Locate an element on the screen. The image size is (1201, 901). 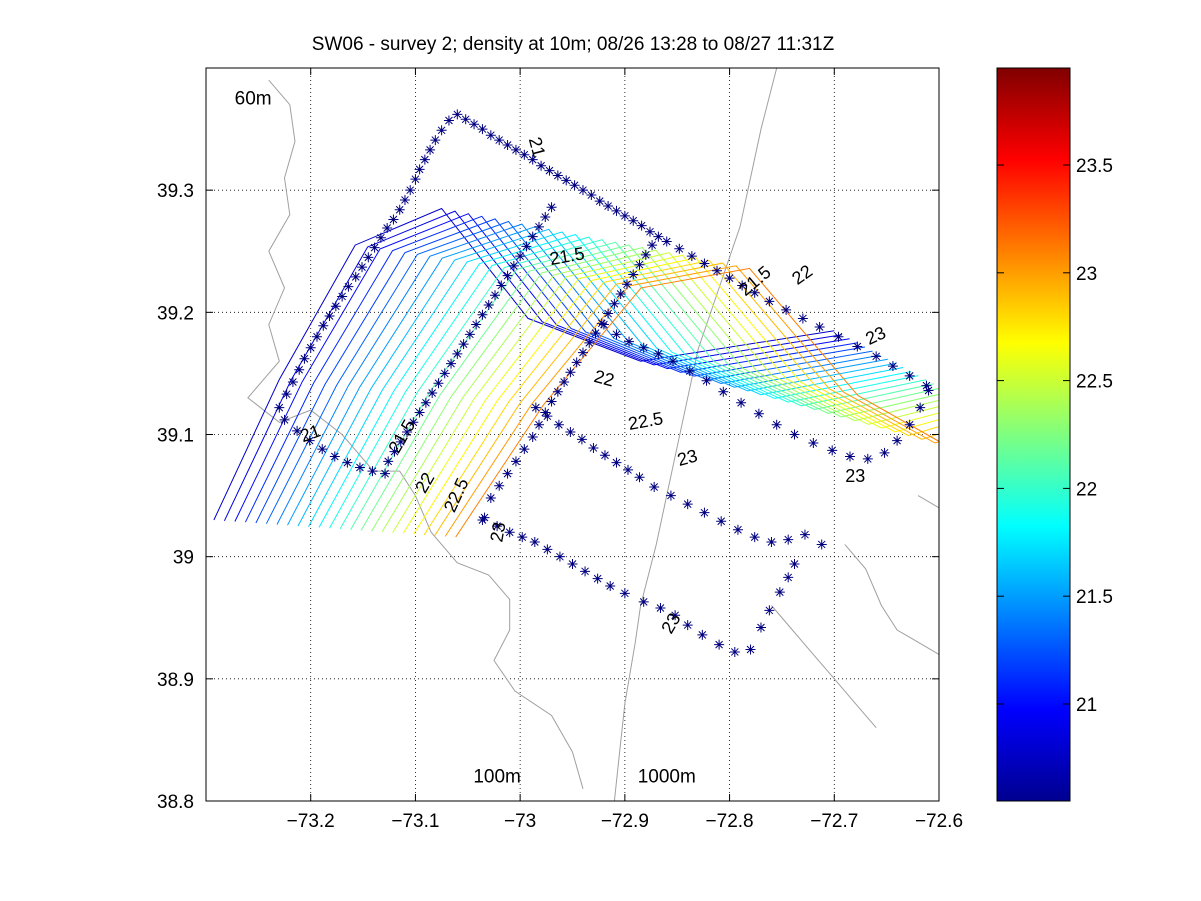
isobath-label: 60m is located at coordinates (253, 99).